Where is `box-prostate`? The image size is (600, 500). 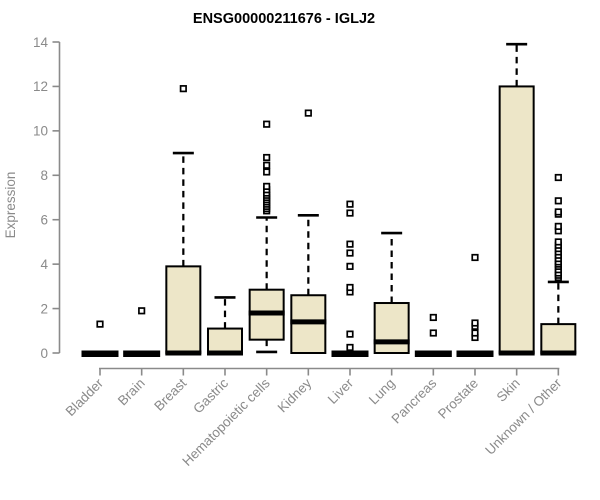 box-prostate is located at coordinates (475, 305).